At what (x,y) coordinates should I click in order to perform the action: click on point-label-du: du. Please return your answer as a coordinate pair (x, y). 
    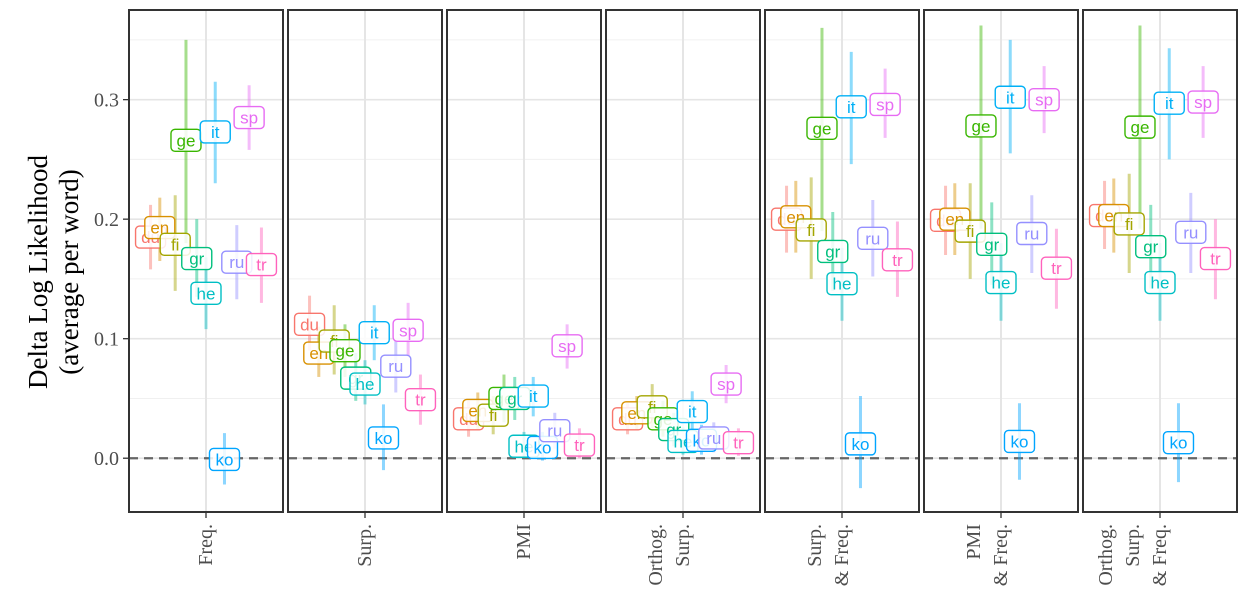
    Looking at the image, I should click on (309, 324).